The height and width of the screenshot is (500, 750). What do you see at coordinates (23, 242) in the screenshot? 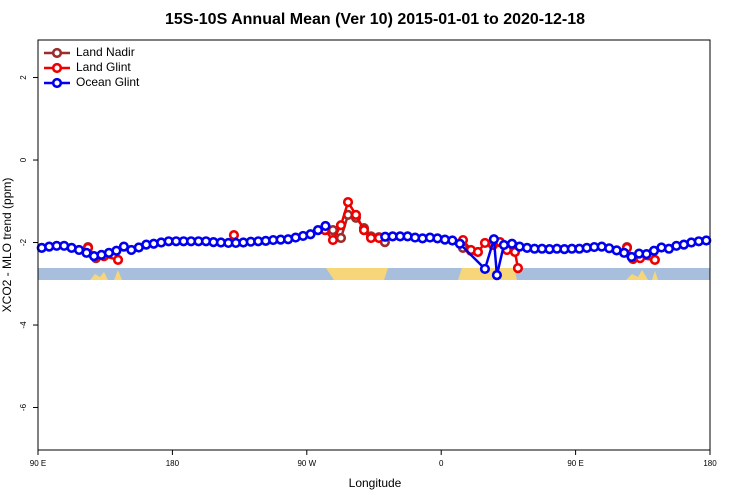
I see `y-tick-label: -2` at bounding box center [23, 242].